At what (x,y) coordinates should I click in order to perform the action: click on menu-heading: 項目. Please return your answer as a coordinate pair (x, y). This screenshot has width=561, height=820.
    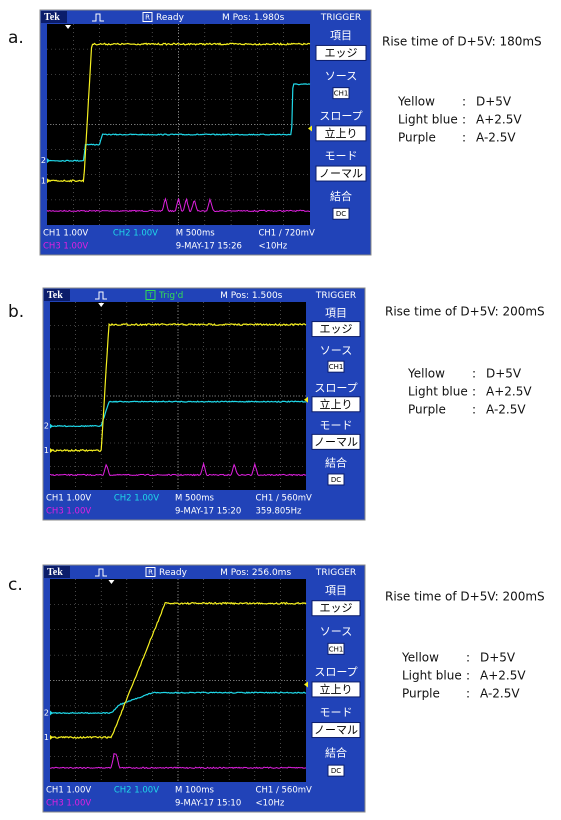
    Looking at the image, I should click on (341, 35).